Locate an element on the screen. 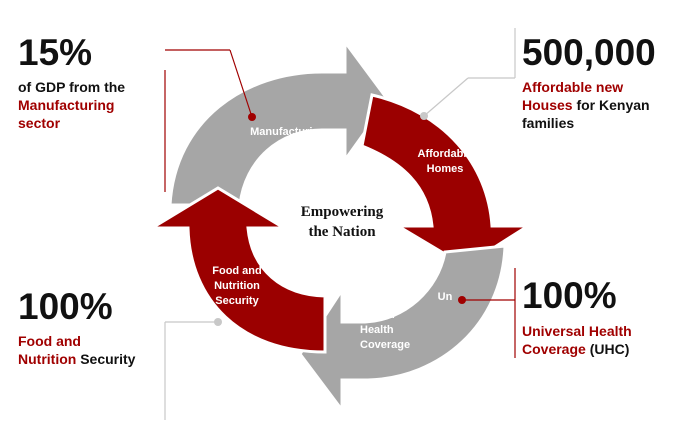  segment-label-manufacturing: Manufacturing is located at coordinates (288, 132).